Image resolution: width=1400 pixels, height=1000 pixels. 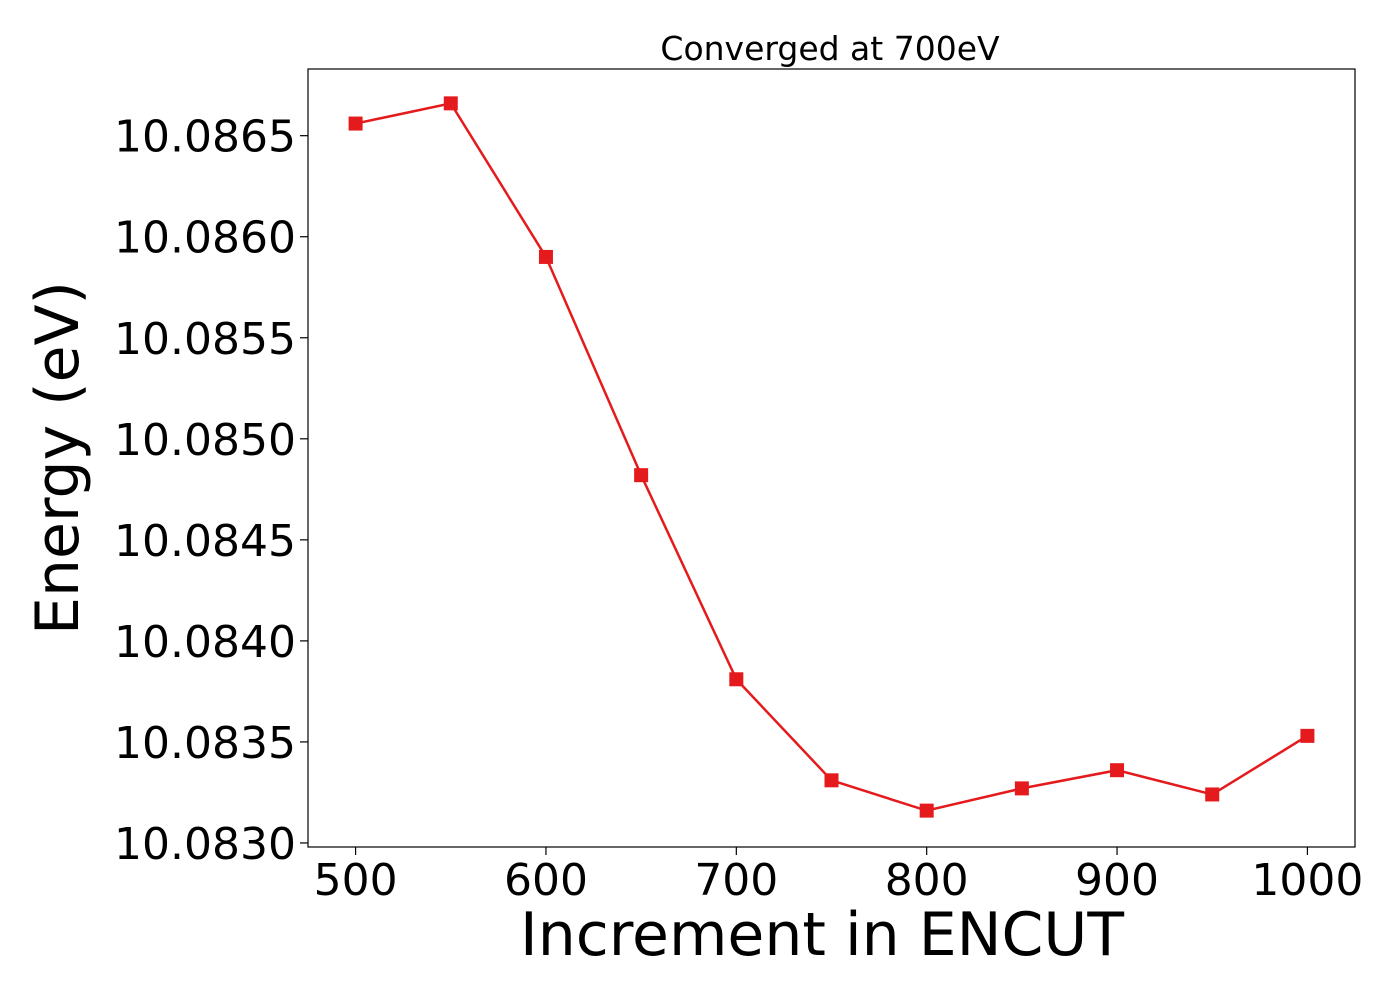 What do you see at coordinates (205, 137) in the screenshot?
I see `y-tick-label: 10.0865` at bounding box center [205, 137].